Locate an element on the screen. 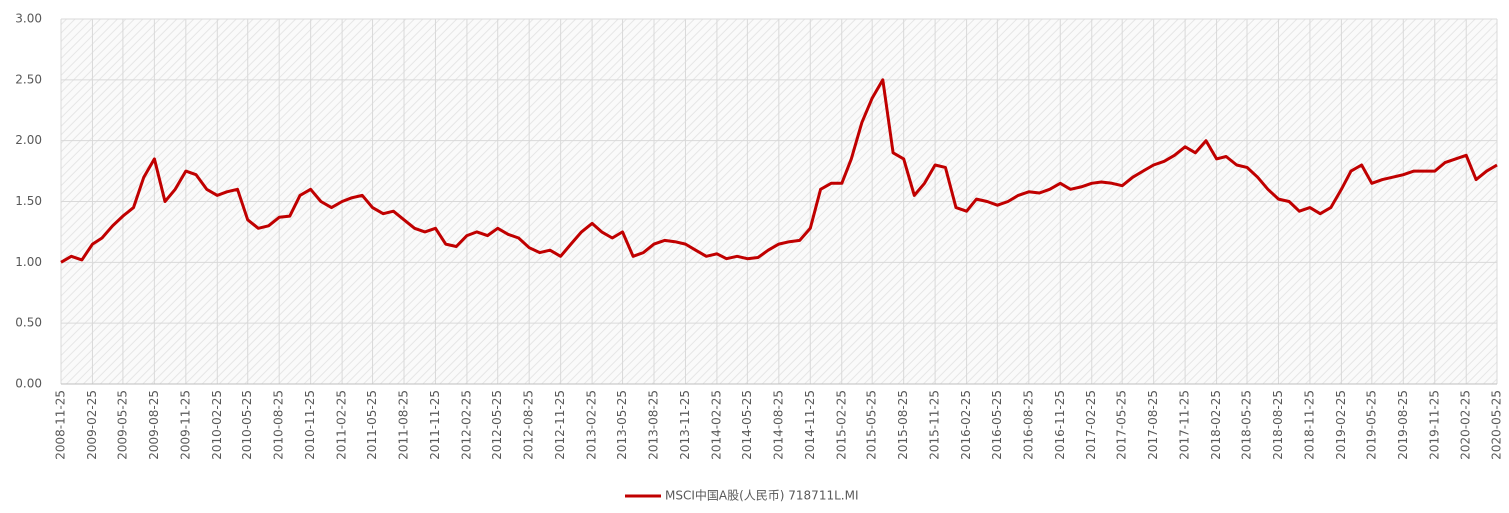 This screenshot has height=513, width=1509. y-tick-label: 3.00 is located at coordinates (28, 19).